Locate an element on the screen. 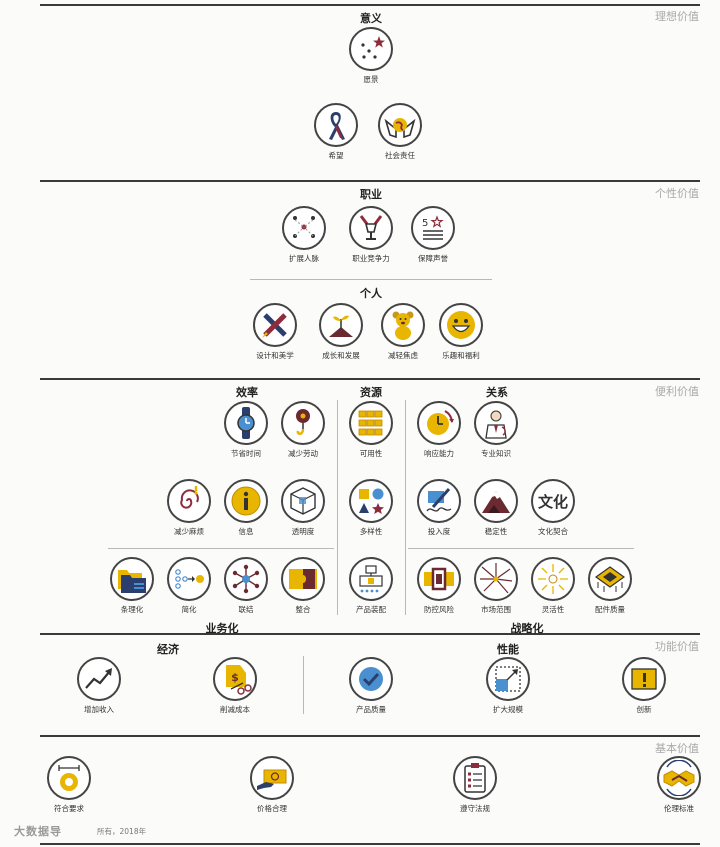  item-ethics: 伦理标准 is located at coordinates (677, 785).